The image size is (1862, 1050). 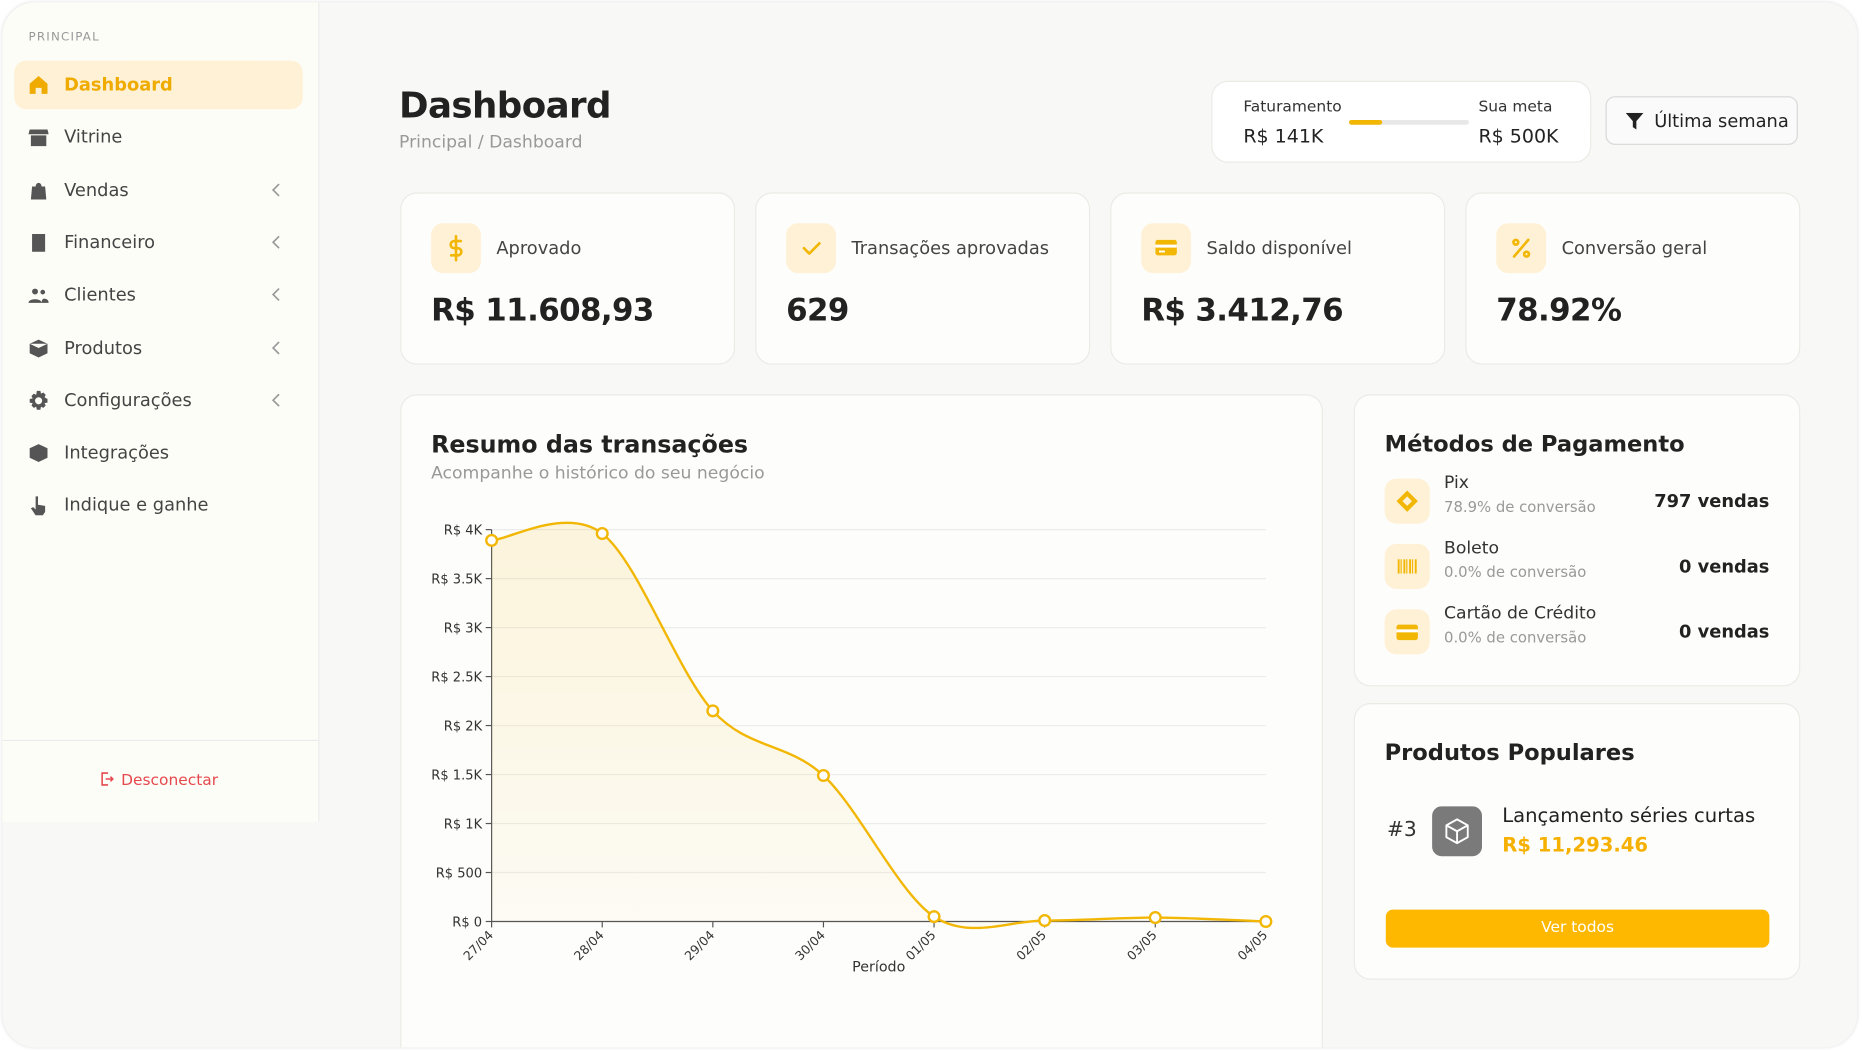 What do you see at coordinates (1559, 311) in the screenshot?
I see `stat-value: 78.92%` at bounding box center [1559, 311].